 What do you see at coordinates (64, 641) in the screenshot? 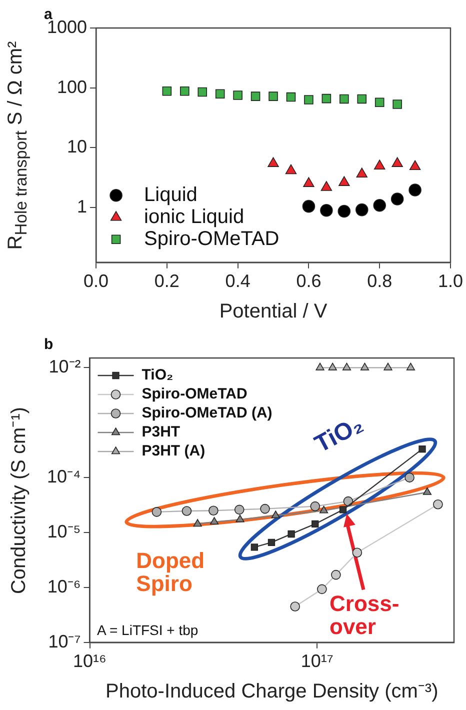
I see `y-tick-label: 10⁻⁷` at bounding box center [64, 641].